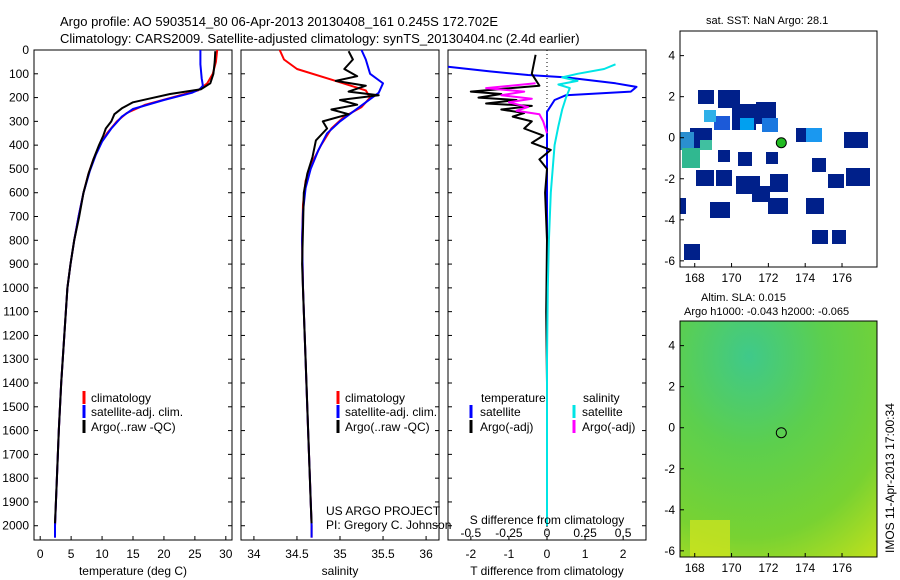 The image size is (900, 580). I want to click on x2-tick-label: 0, so click(547, 533).